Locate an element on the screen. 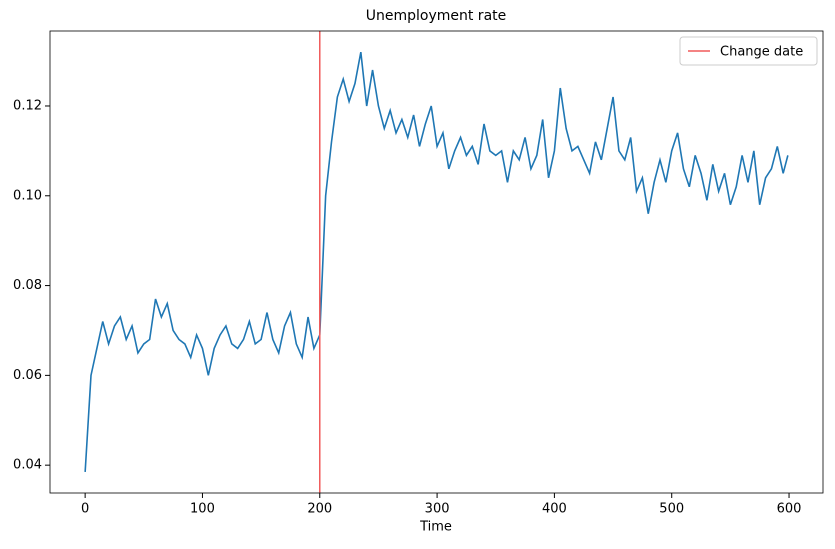 Image resolution: width=835 pixels, height=549 pixels. legend-label: Change date is located at coordinates (761, 52).